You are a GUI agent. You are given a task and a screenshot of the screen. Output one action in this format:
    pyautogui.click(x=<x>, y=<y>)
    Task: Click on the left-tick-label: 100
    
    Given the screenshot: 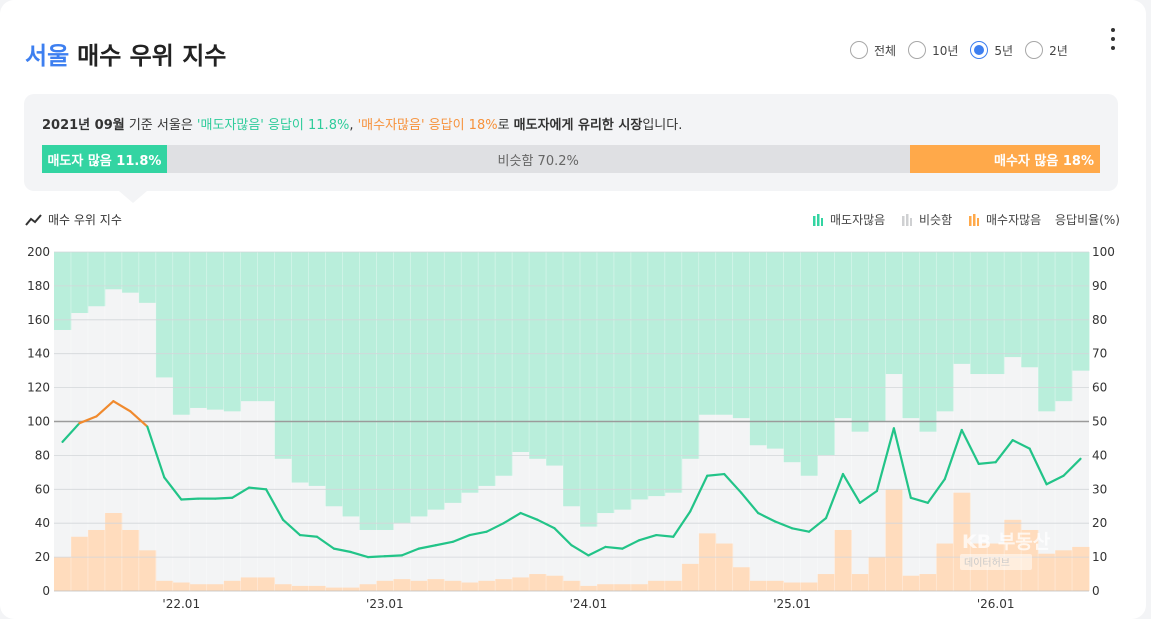 What is the action you would take?
    pyautogui.click(x=38, y=422)
    